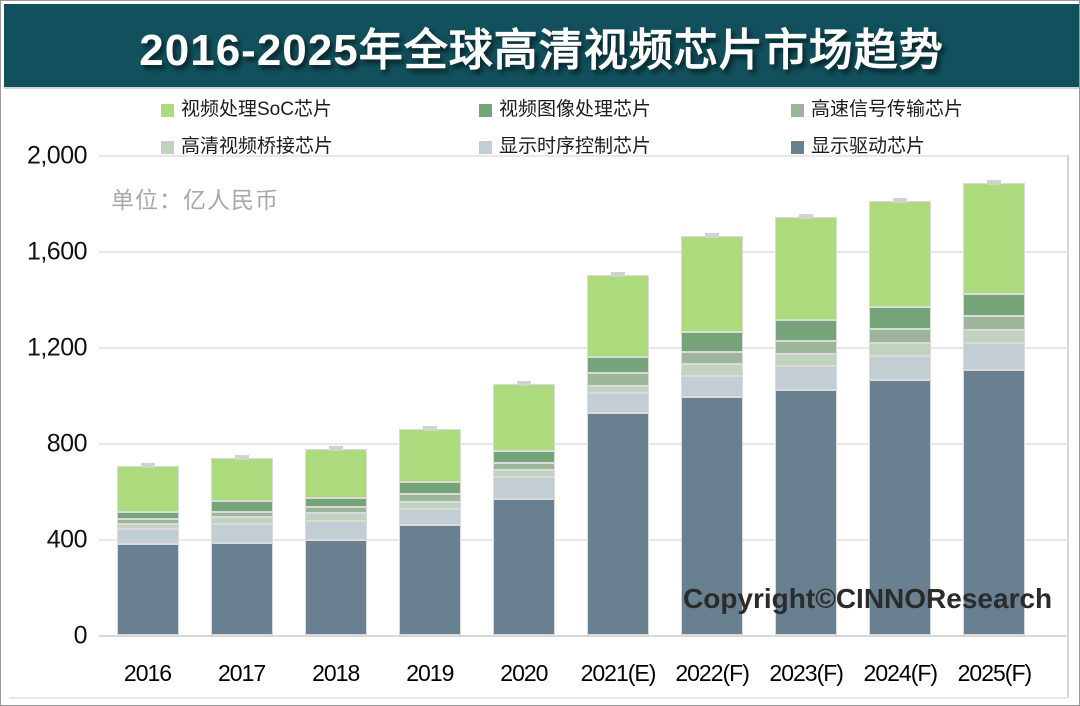 This screenshot has height=706, width=1080. Describe the element at coordinates (887, 109) in the screenshot. I see `legend-label: 高速信号传输芯片` at that location.